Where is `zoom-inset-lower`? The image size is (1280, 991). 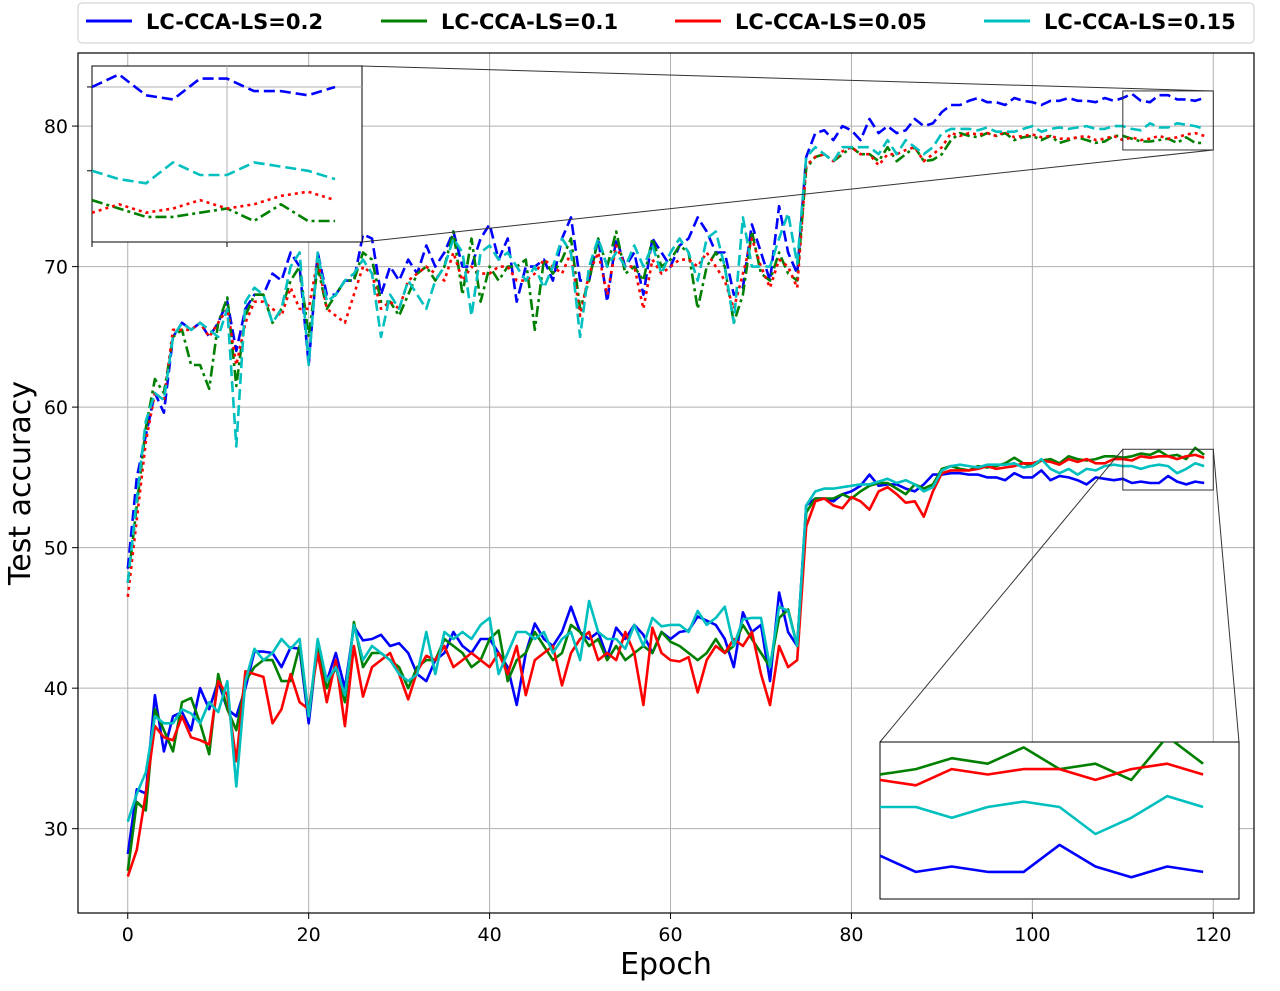 zoom-inset-lower is located at coordinates (1059, 674).